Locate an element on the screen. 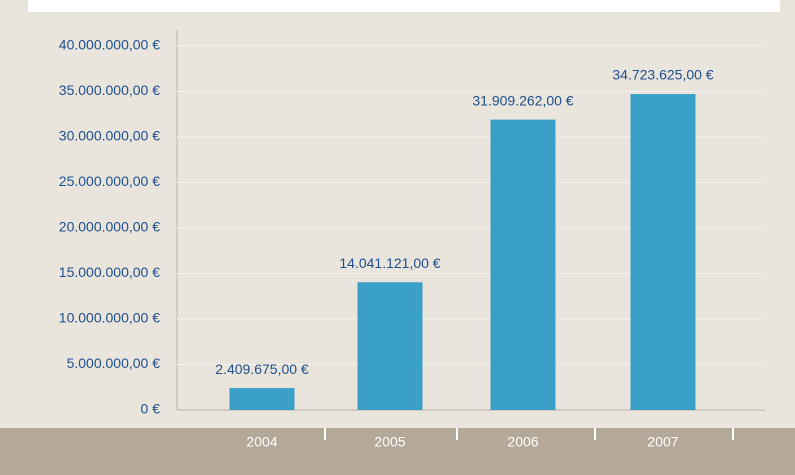 This screenshot has width=795, height=475. value-label: 14.041.121,00 € is located at coordinates (389, 263).